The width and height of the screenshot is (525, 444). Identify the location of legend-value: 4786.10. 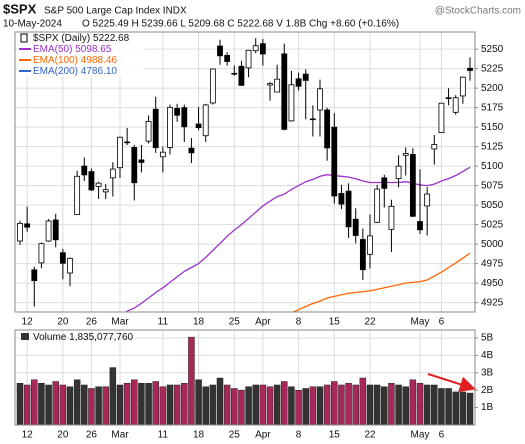
(99, 71).